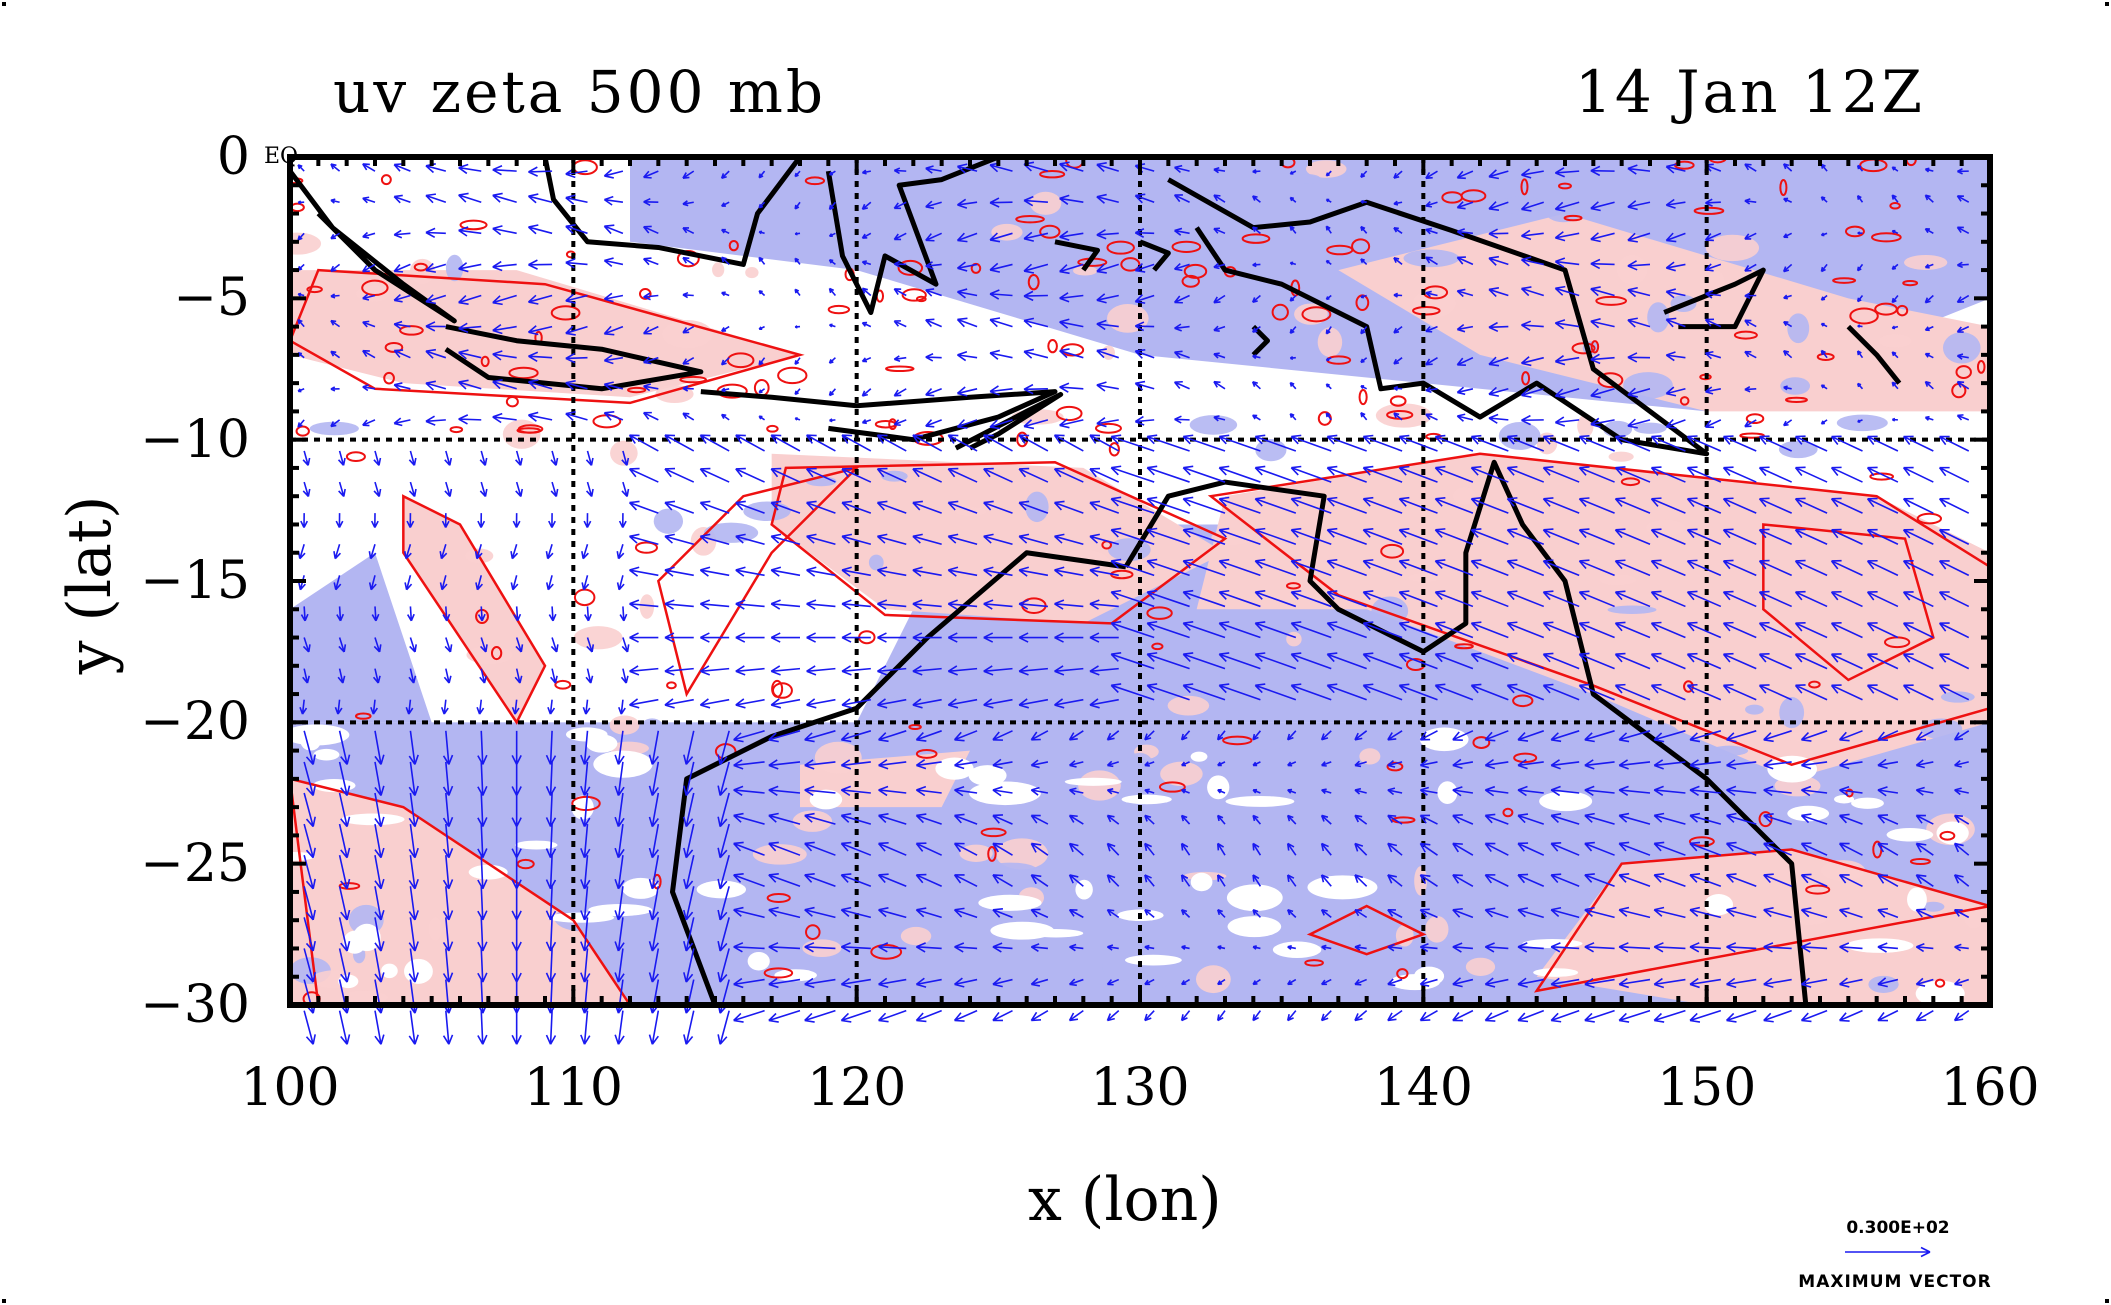 The image size is (2111, 1305). What do you see at coordinates (1438, 317) in the screenshot?
I see `coastline` at bounding box center [1438, 317].